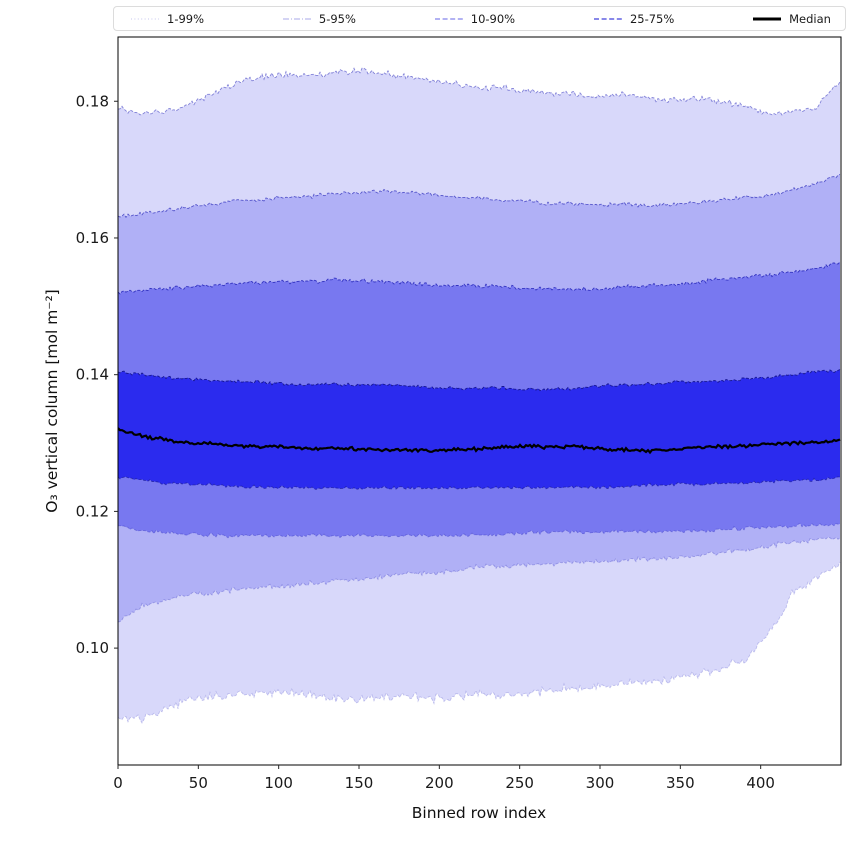 The height and width of the screenshot is (854, 850). Describe the element at coordinates (52, 400) in the screenshot. I see `y-axis-label: O₃ vertical column [mol m⁻²]` at that location.